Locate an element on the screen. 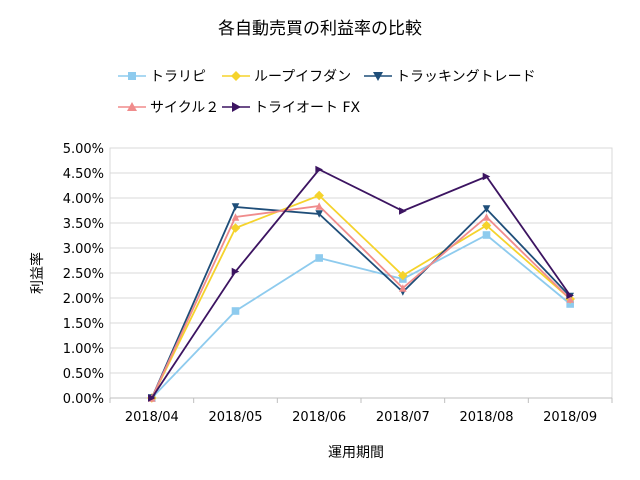  x-tick-label: 2018/09 is located at coordinates (570, 417).